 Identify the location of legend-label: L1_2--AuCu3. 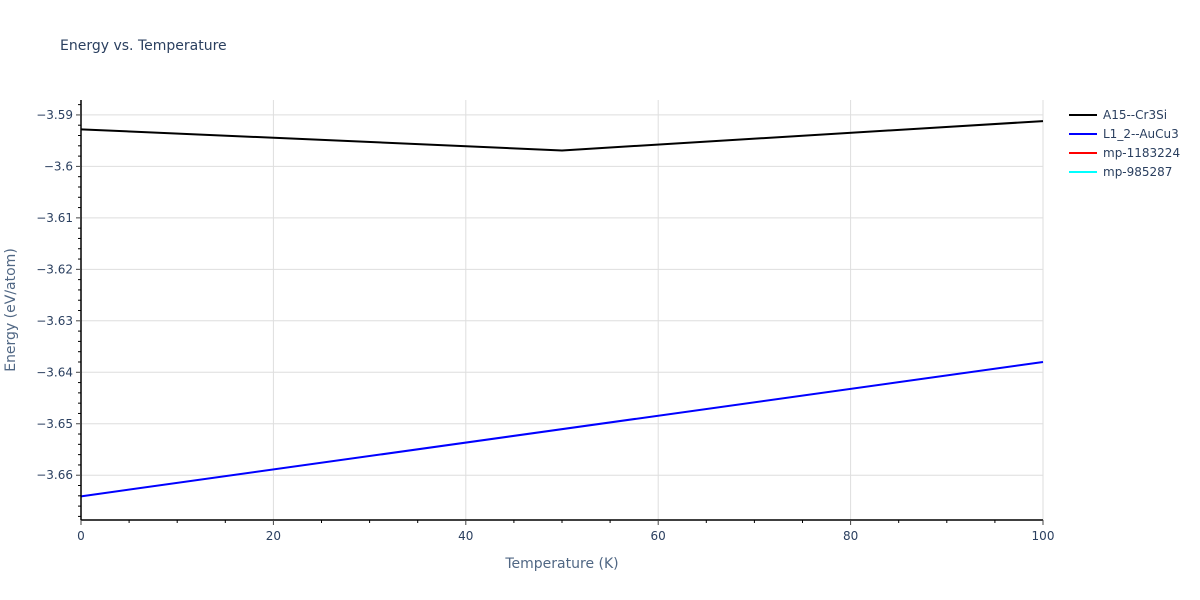
(1141, 134).